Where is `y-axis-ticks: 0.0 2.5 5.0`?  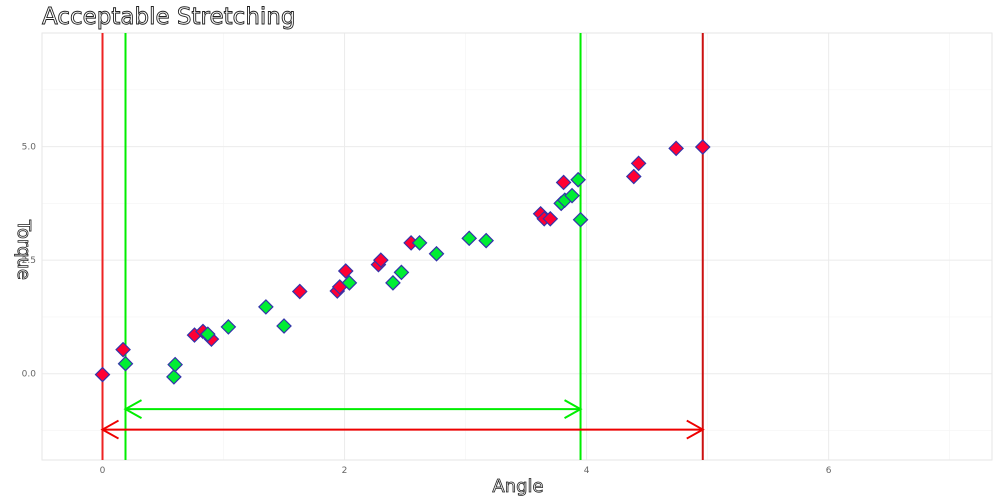
y-axis-ticks: 0.0 2.5 5.0 is located at coordinates (29, 261).